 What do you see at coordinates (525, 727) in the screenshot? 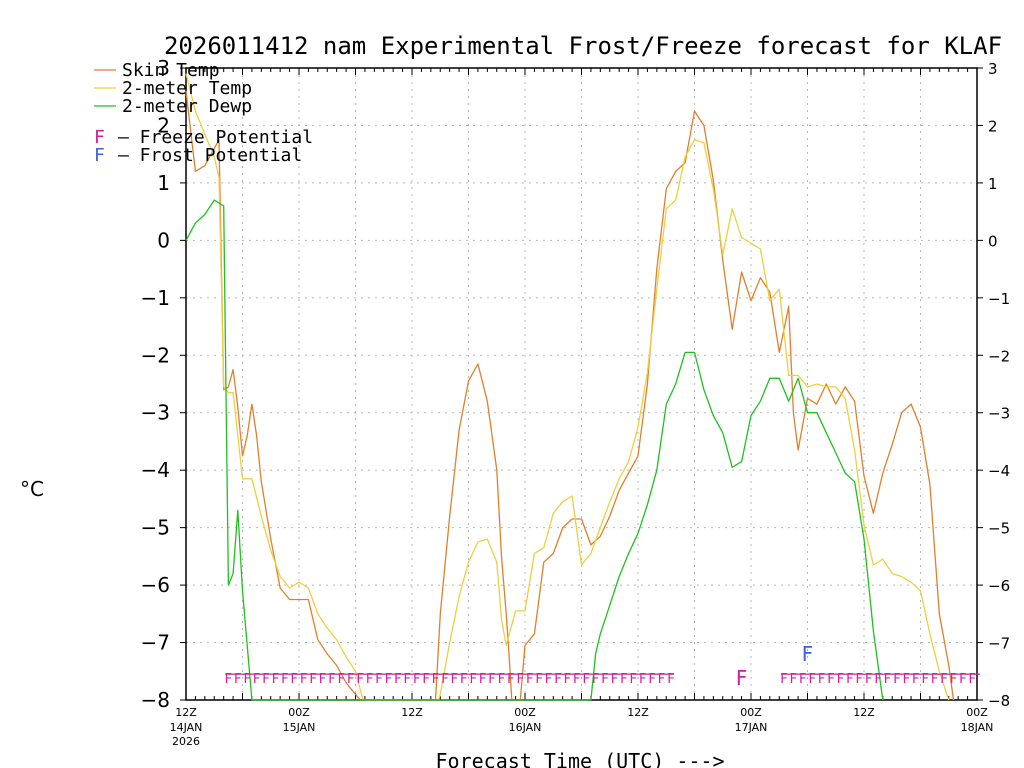
I see `x-tick-date: 16JAN` at bounding box center [525, 727].